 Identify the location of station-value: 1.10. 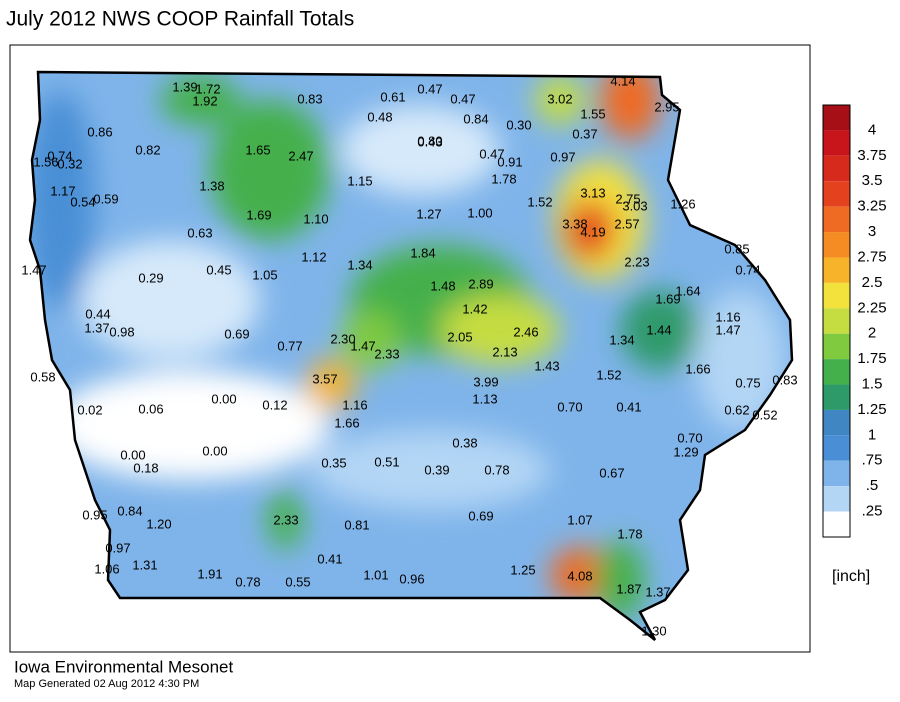
(315, 218).